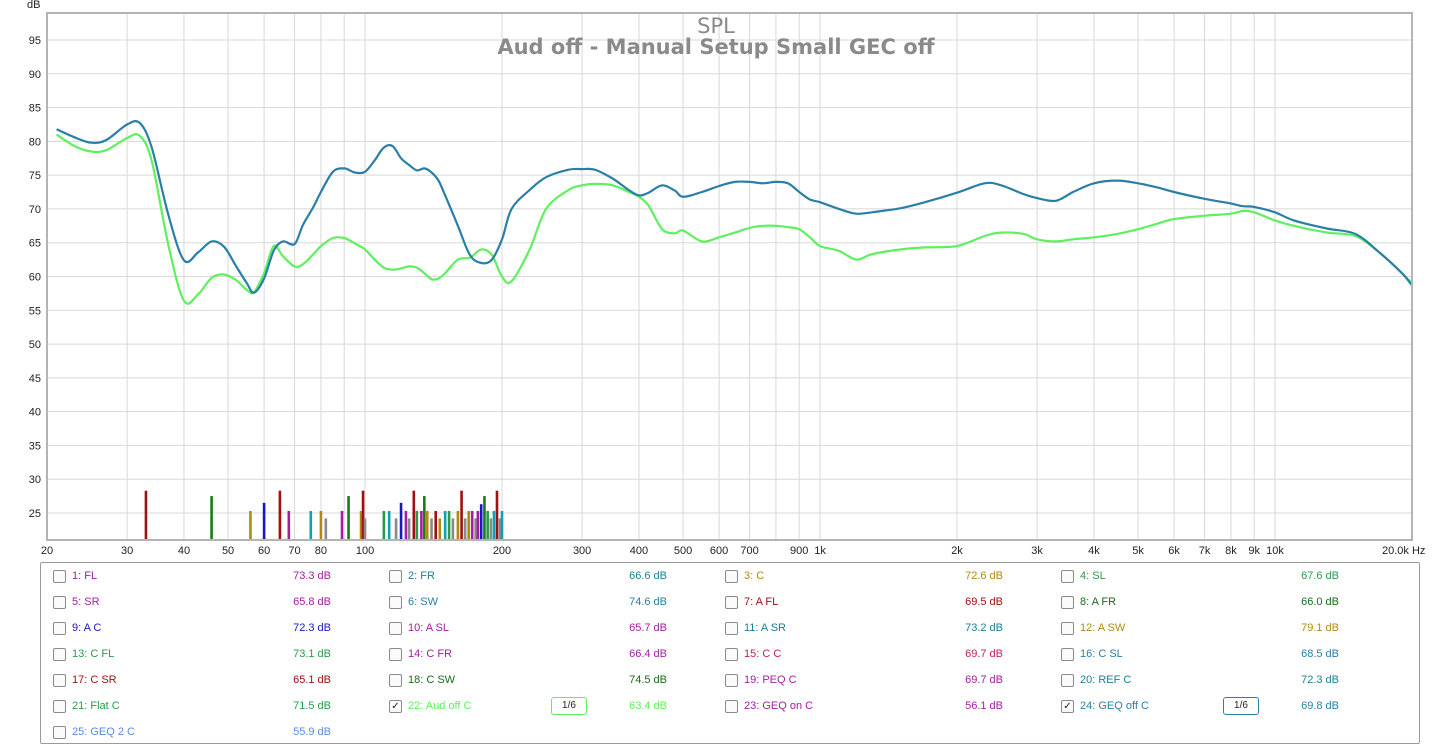  Describe the element at coordinates (549, 680) in the screenshot. I see `legend-item: 18: C SW 74.5 dB` at that location.